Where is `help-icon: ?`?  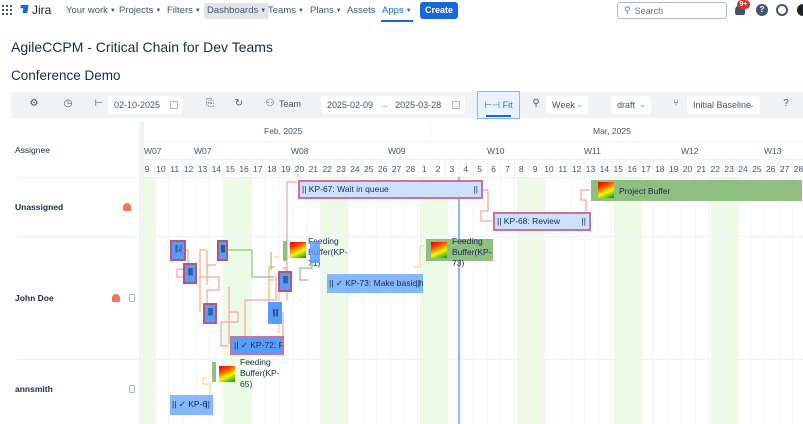
help-icon: ? is located at coordinates (762, 10).